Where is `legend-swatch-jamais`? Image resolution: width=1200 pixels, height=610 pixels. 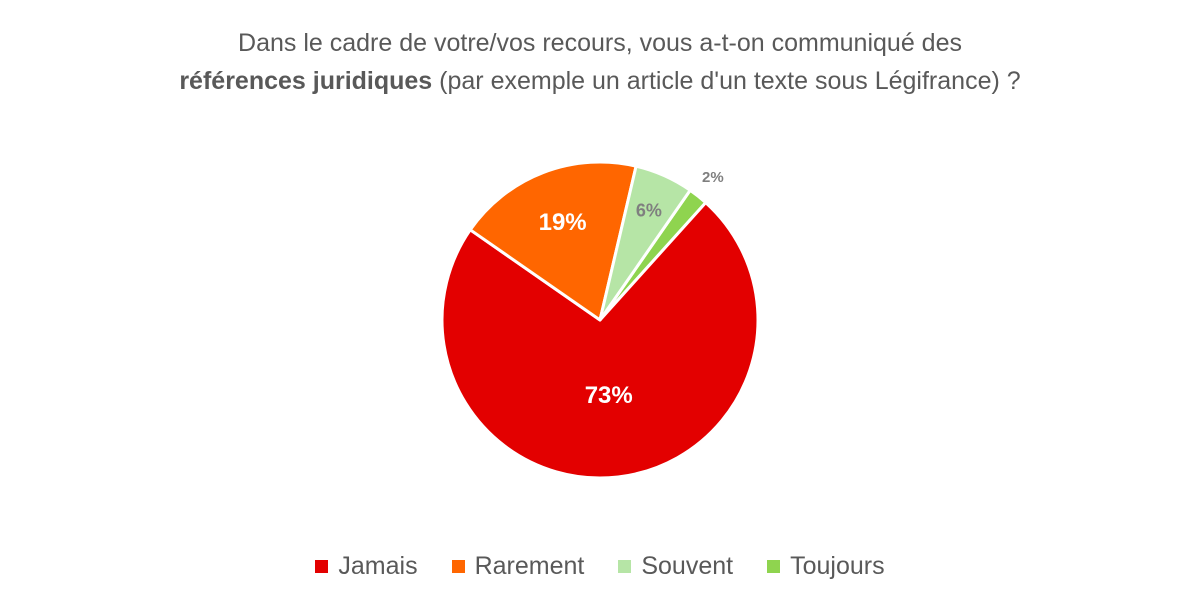 legend-swatch-jamais is located at coordinates (322, 566).